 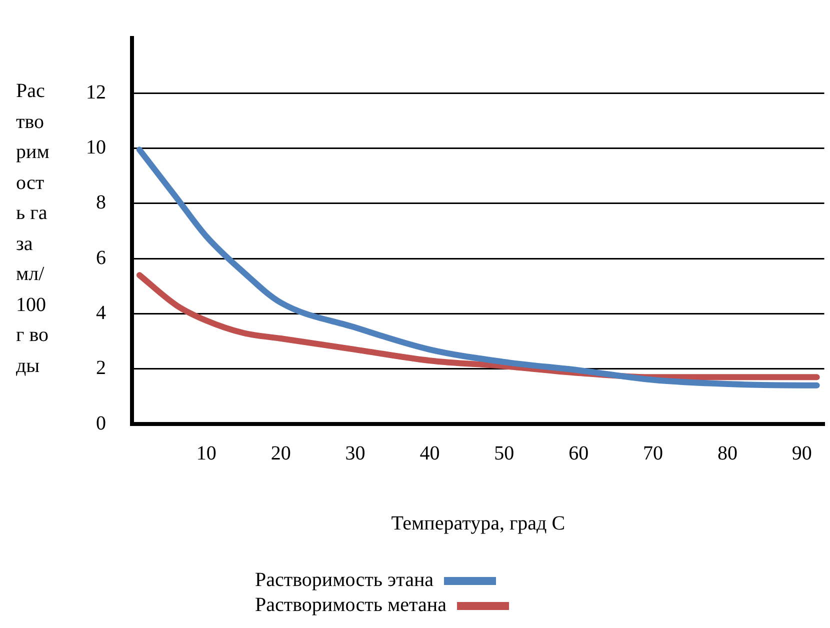 What do you see at coordinates (350, 605) in the screenshot?
I see `legend-label: Растворимость метана` at bounding box center [350, 605].